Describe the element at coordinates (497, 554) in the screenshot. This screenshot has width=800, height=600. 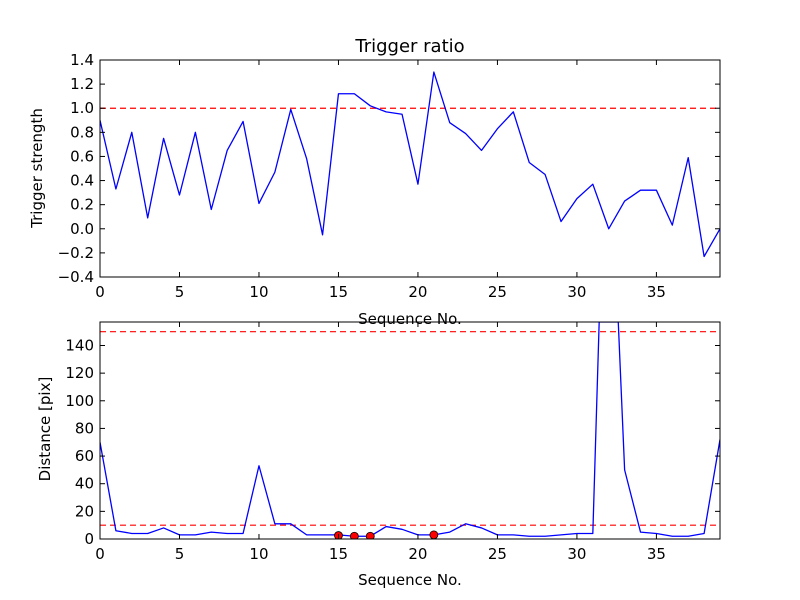
I see `distance-x-tick-label: 25` at that location.